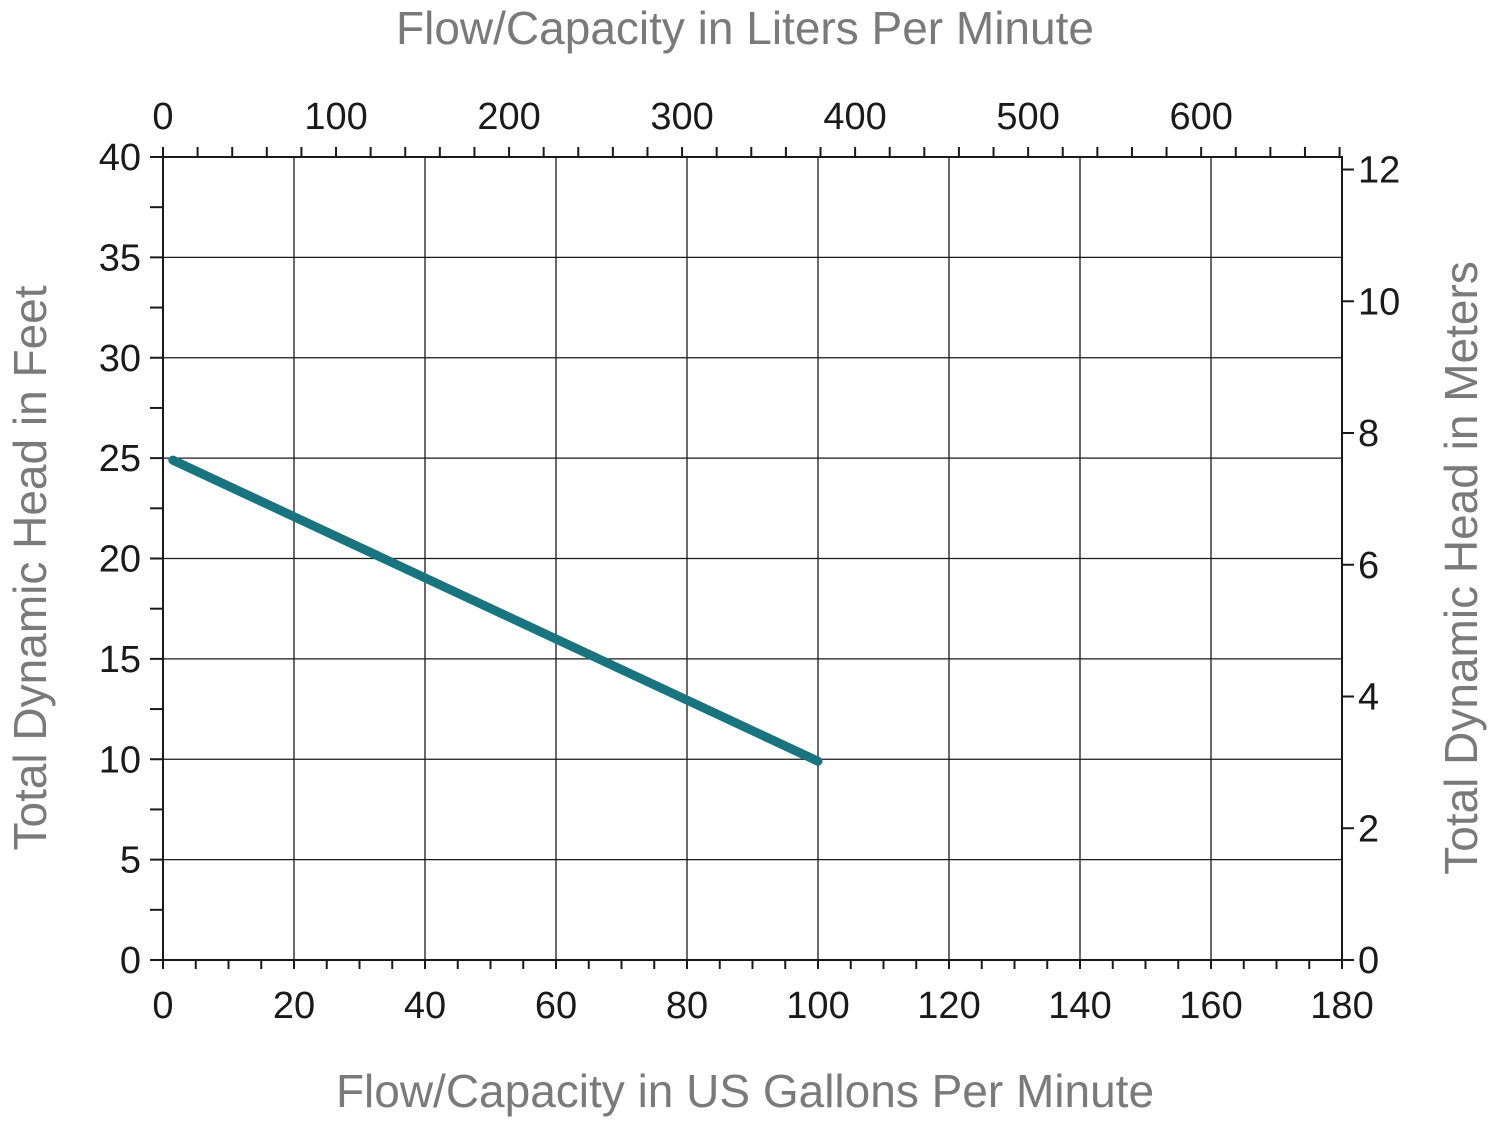  What do you see at coordinates (556, 1006) in the screenshot?
I see `x-tick-label: 60` at bounding box center [556, 1006].